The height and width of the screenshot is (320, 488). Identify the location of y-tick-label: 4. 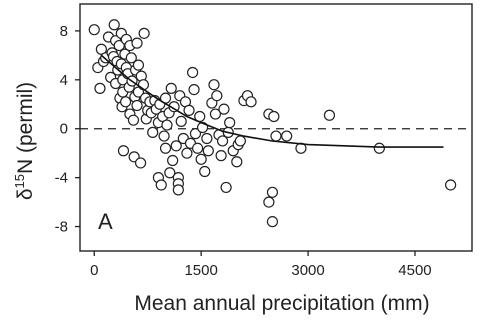
(64, 80).